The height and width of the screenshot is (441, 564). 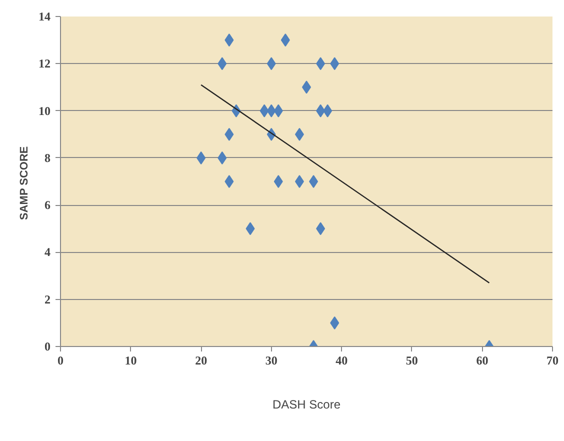 I want to click on x-tick-label: 0, so click(x=61, y=361).